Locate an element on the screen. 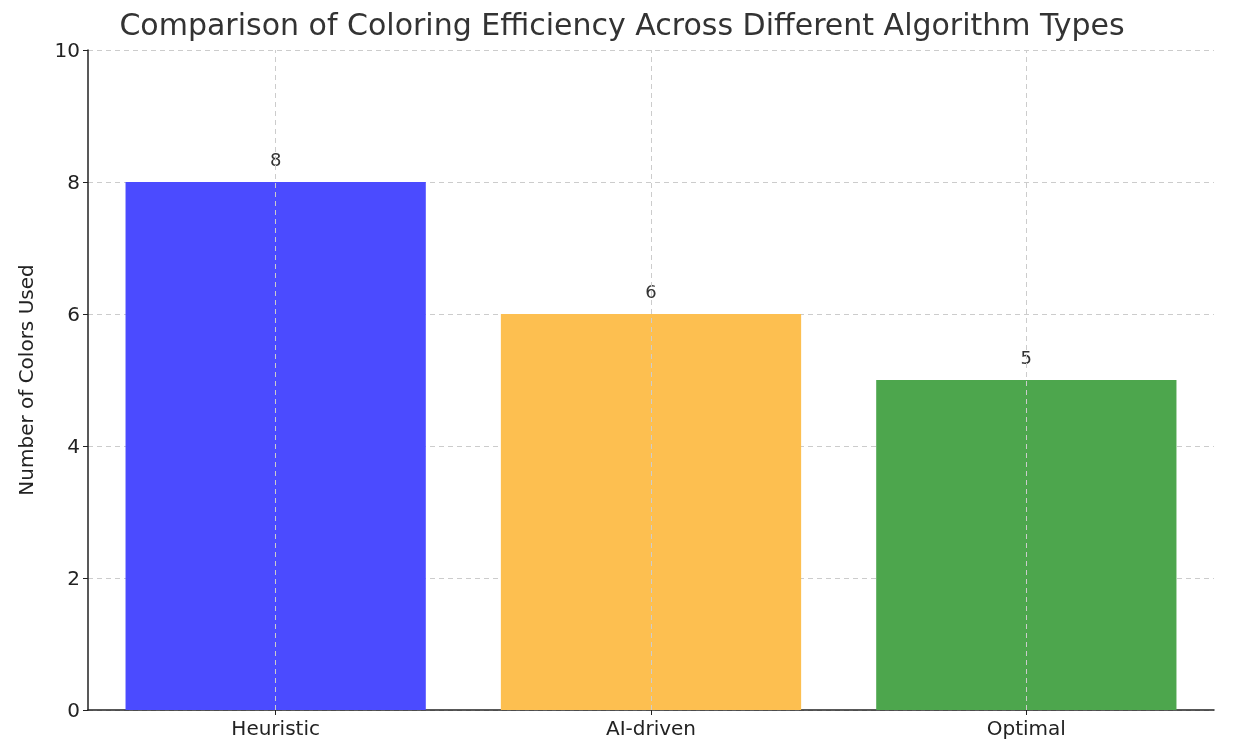 Image resolution: width=1244 pixels, height=744 pixels. x-tick-label: Heuristic is located at coordinates (275, 728).